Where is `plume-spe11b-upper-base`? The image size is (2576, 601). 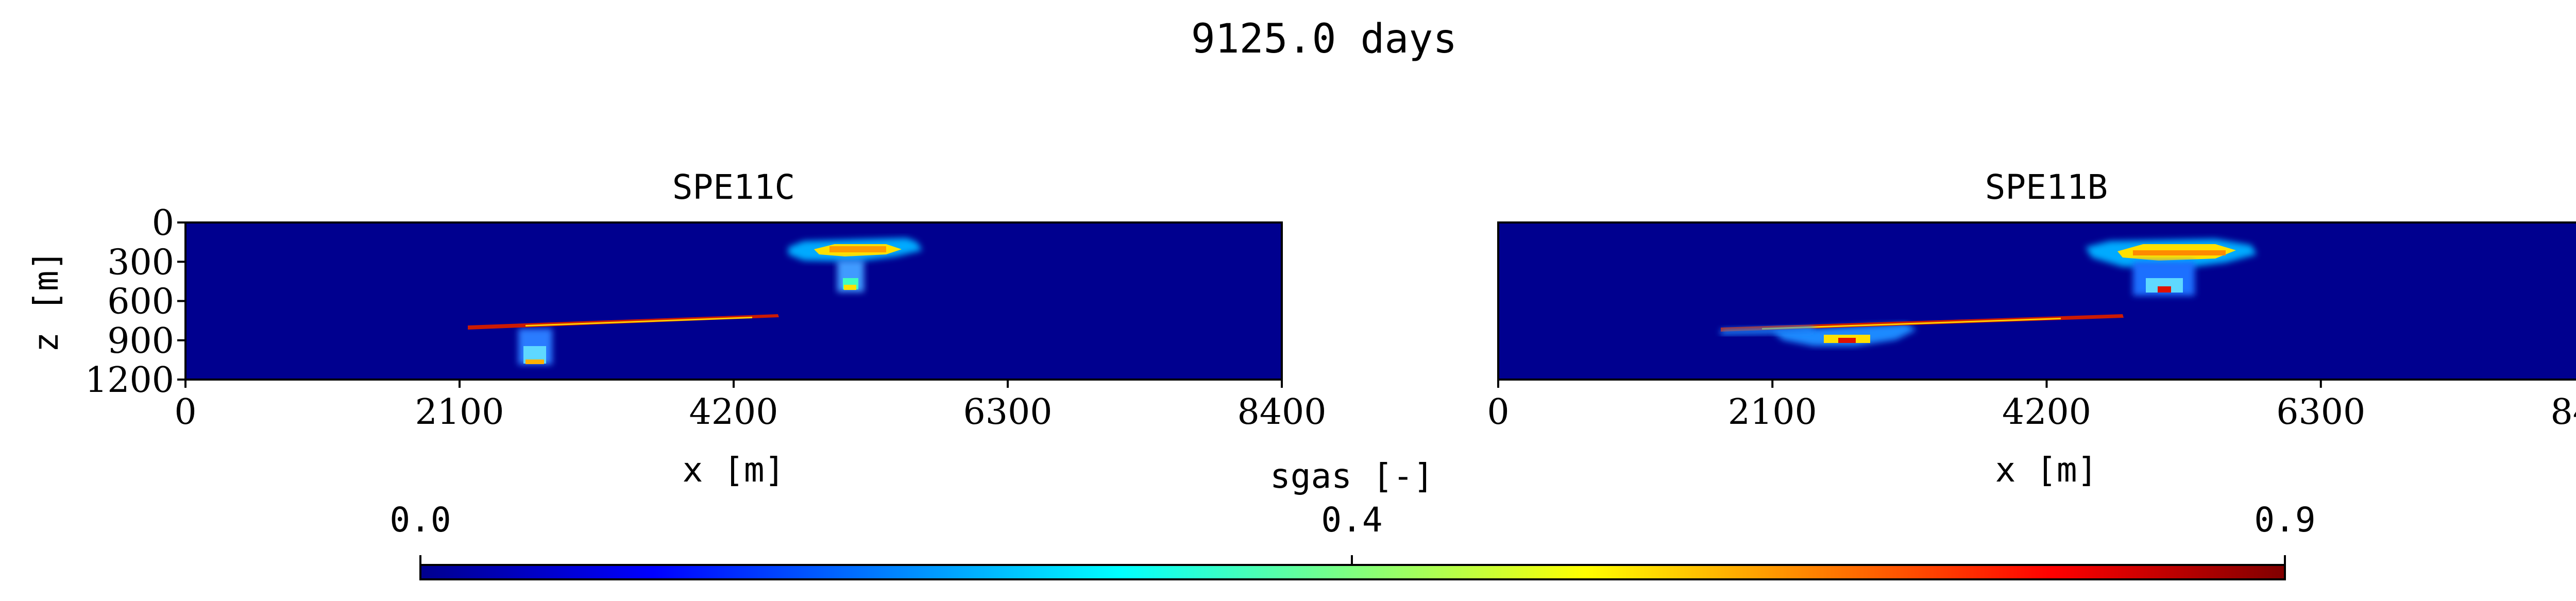
plume-spe11b-upper-base is located at coordinates (2164, 289).